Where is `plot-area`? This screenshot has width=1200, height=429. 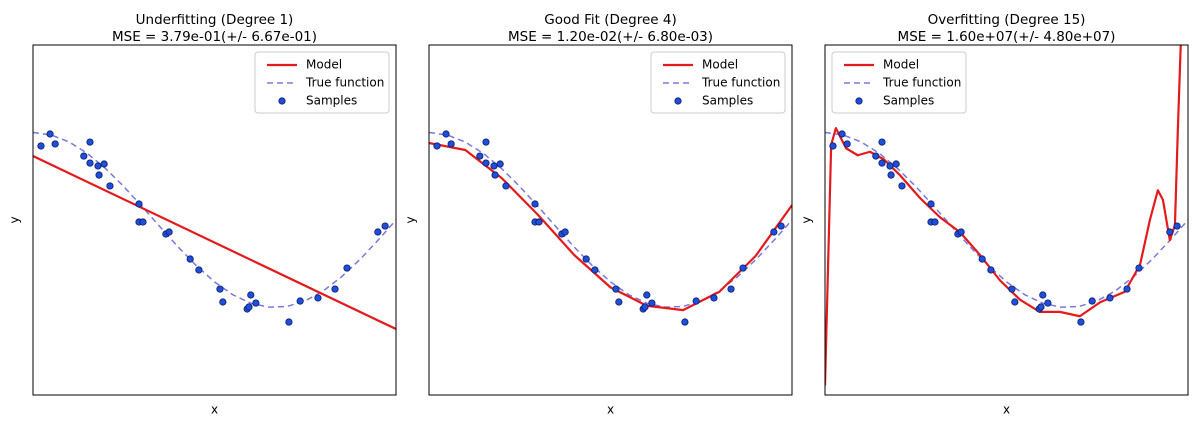 plot-area is located at coordinates (214, 230).